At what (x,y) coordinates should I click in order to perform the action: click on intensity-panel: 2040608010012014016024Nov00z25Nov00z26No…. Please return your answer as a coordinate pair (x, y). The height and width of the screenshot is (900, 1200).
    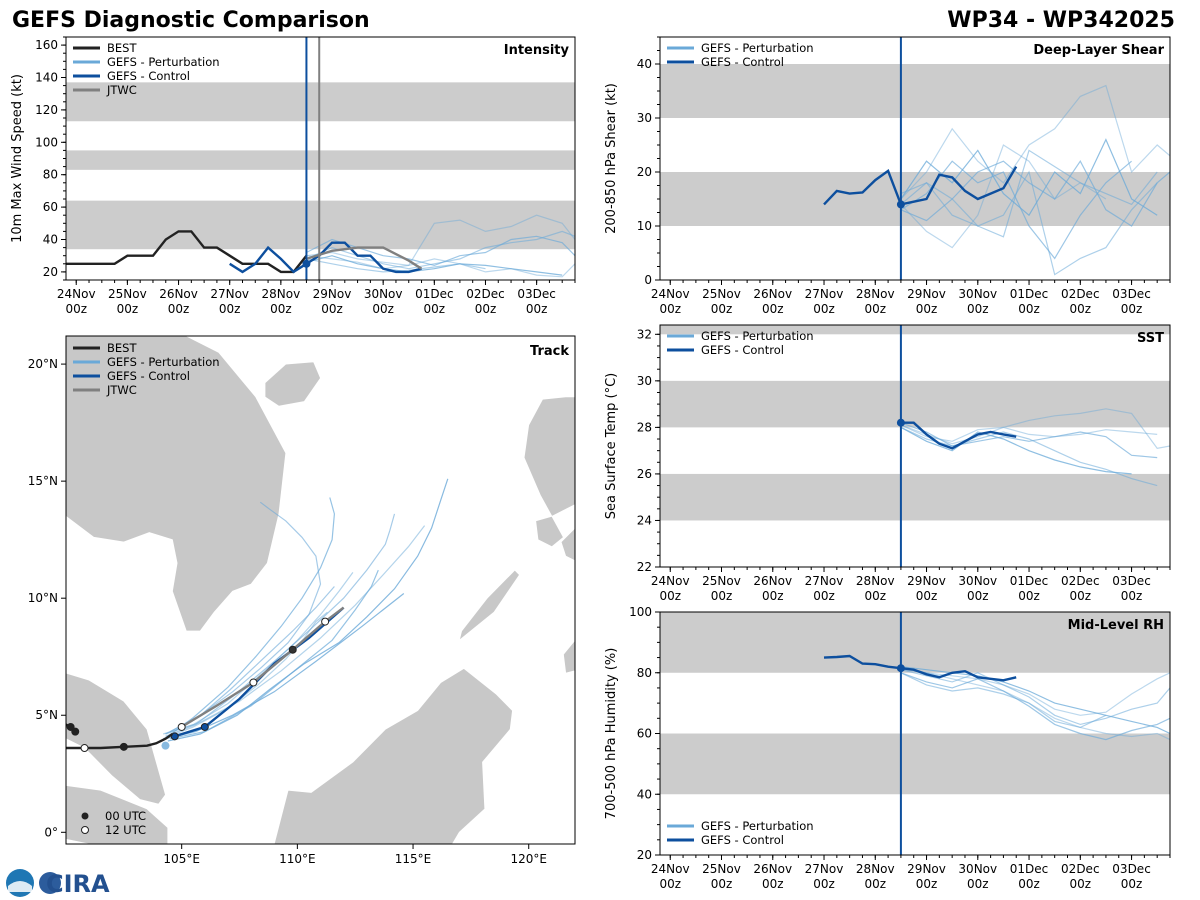
    Looking at the image, I should click on (293, 176).